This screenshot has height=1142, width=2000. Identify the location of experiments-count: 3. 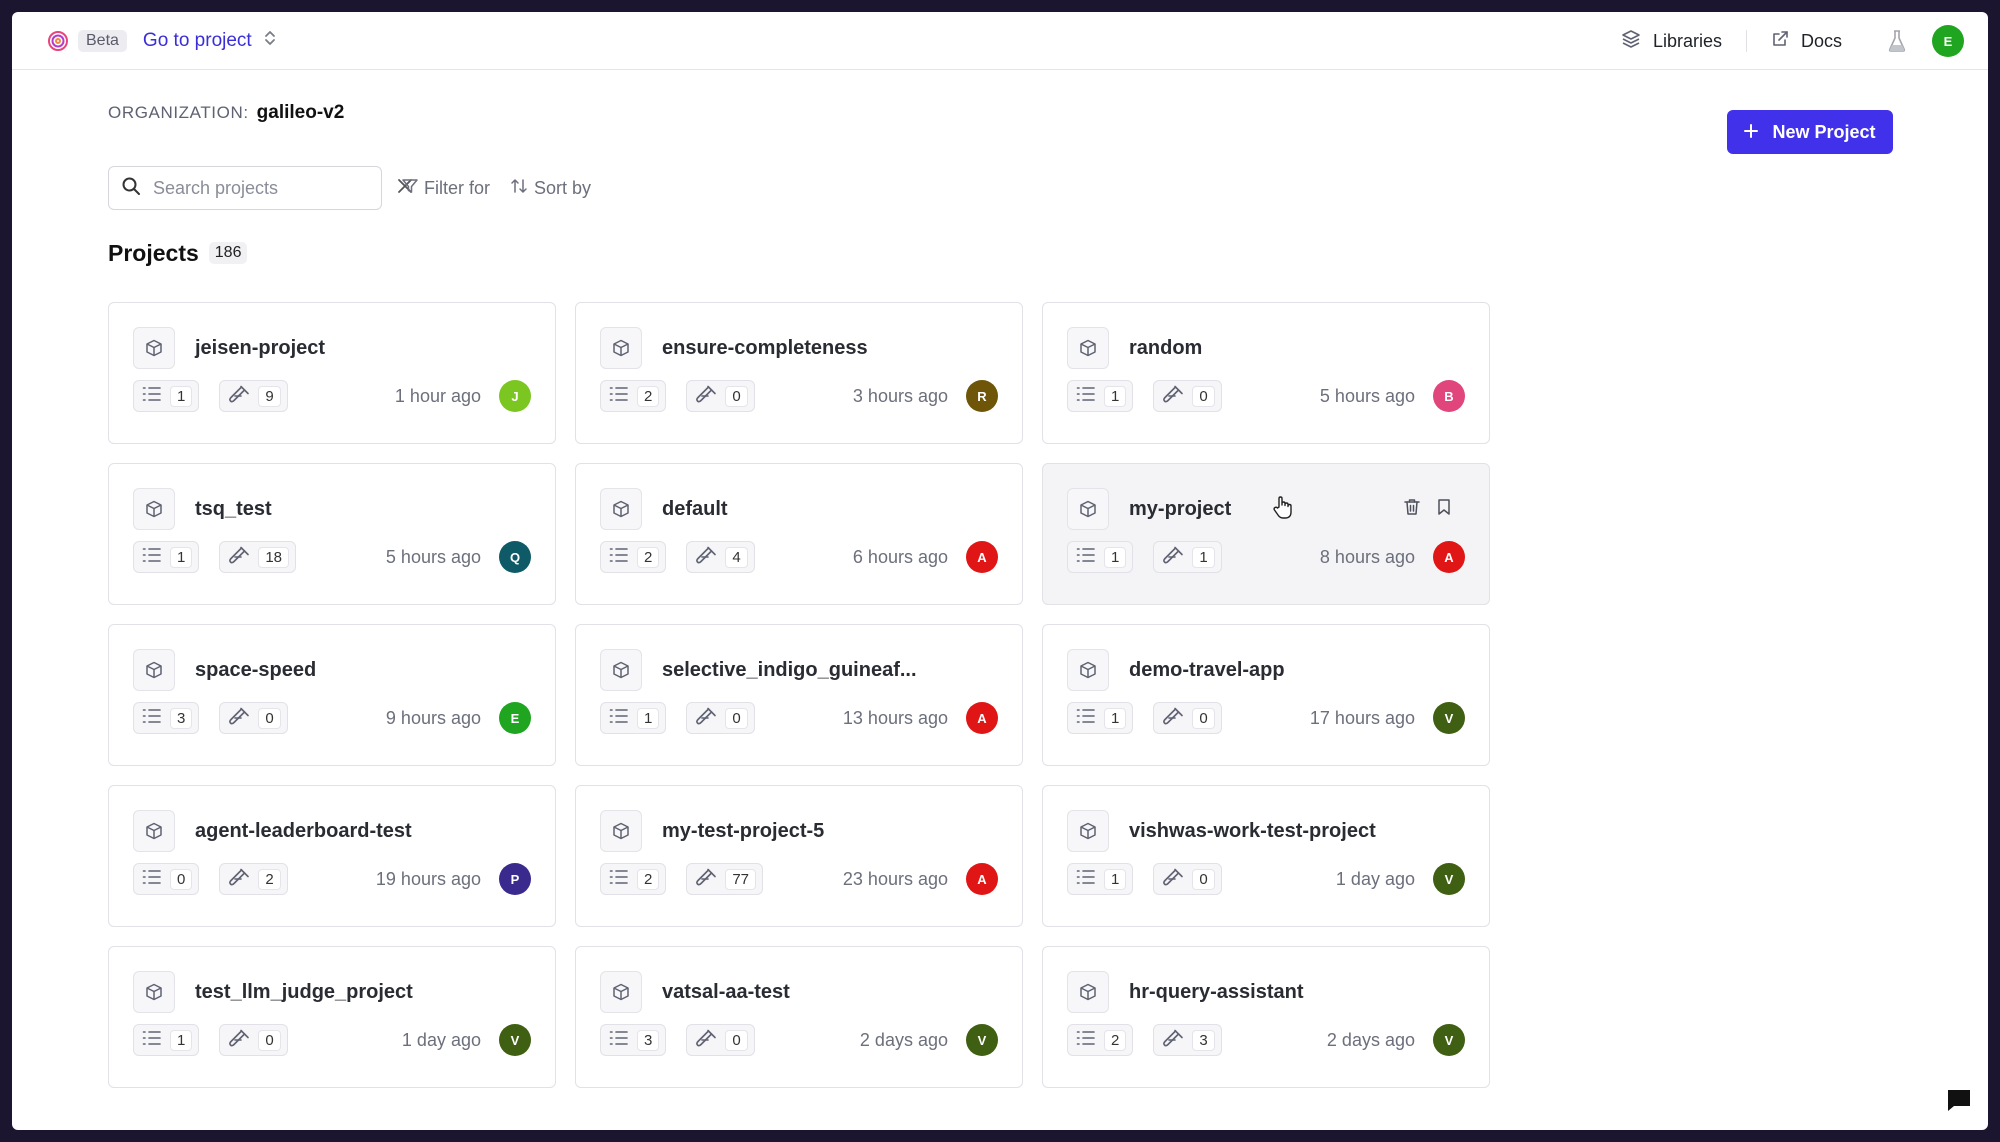
(1187, 1040).